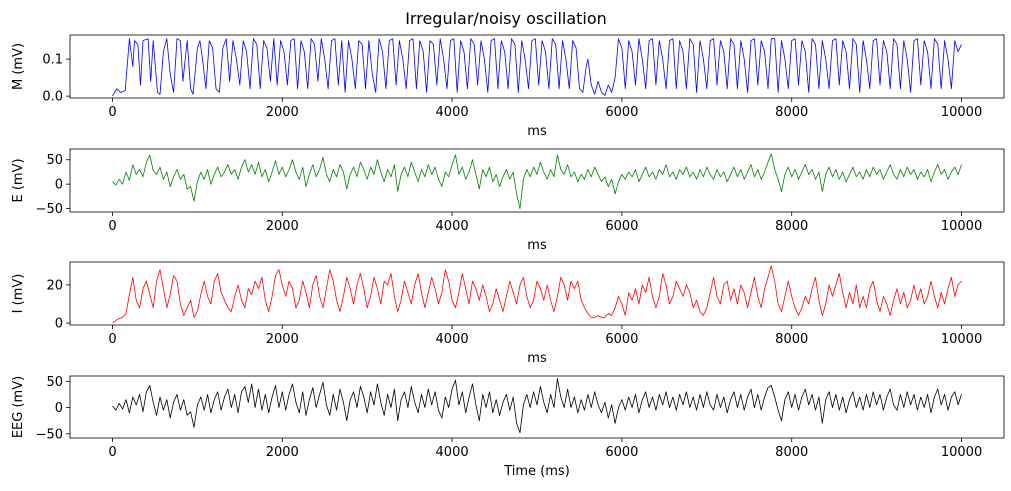 This screenshot has width=1011, height=491. I want to click on y-axis-label: EEG (mV), so click(18, 407).